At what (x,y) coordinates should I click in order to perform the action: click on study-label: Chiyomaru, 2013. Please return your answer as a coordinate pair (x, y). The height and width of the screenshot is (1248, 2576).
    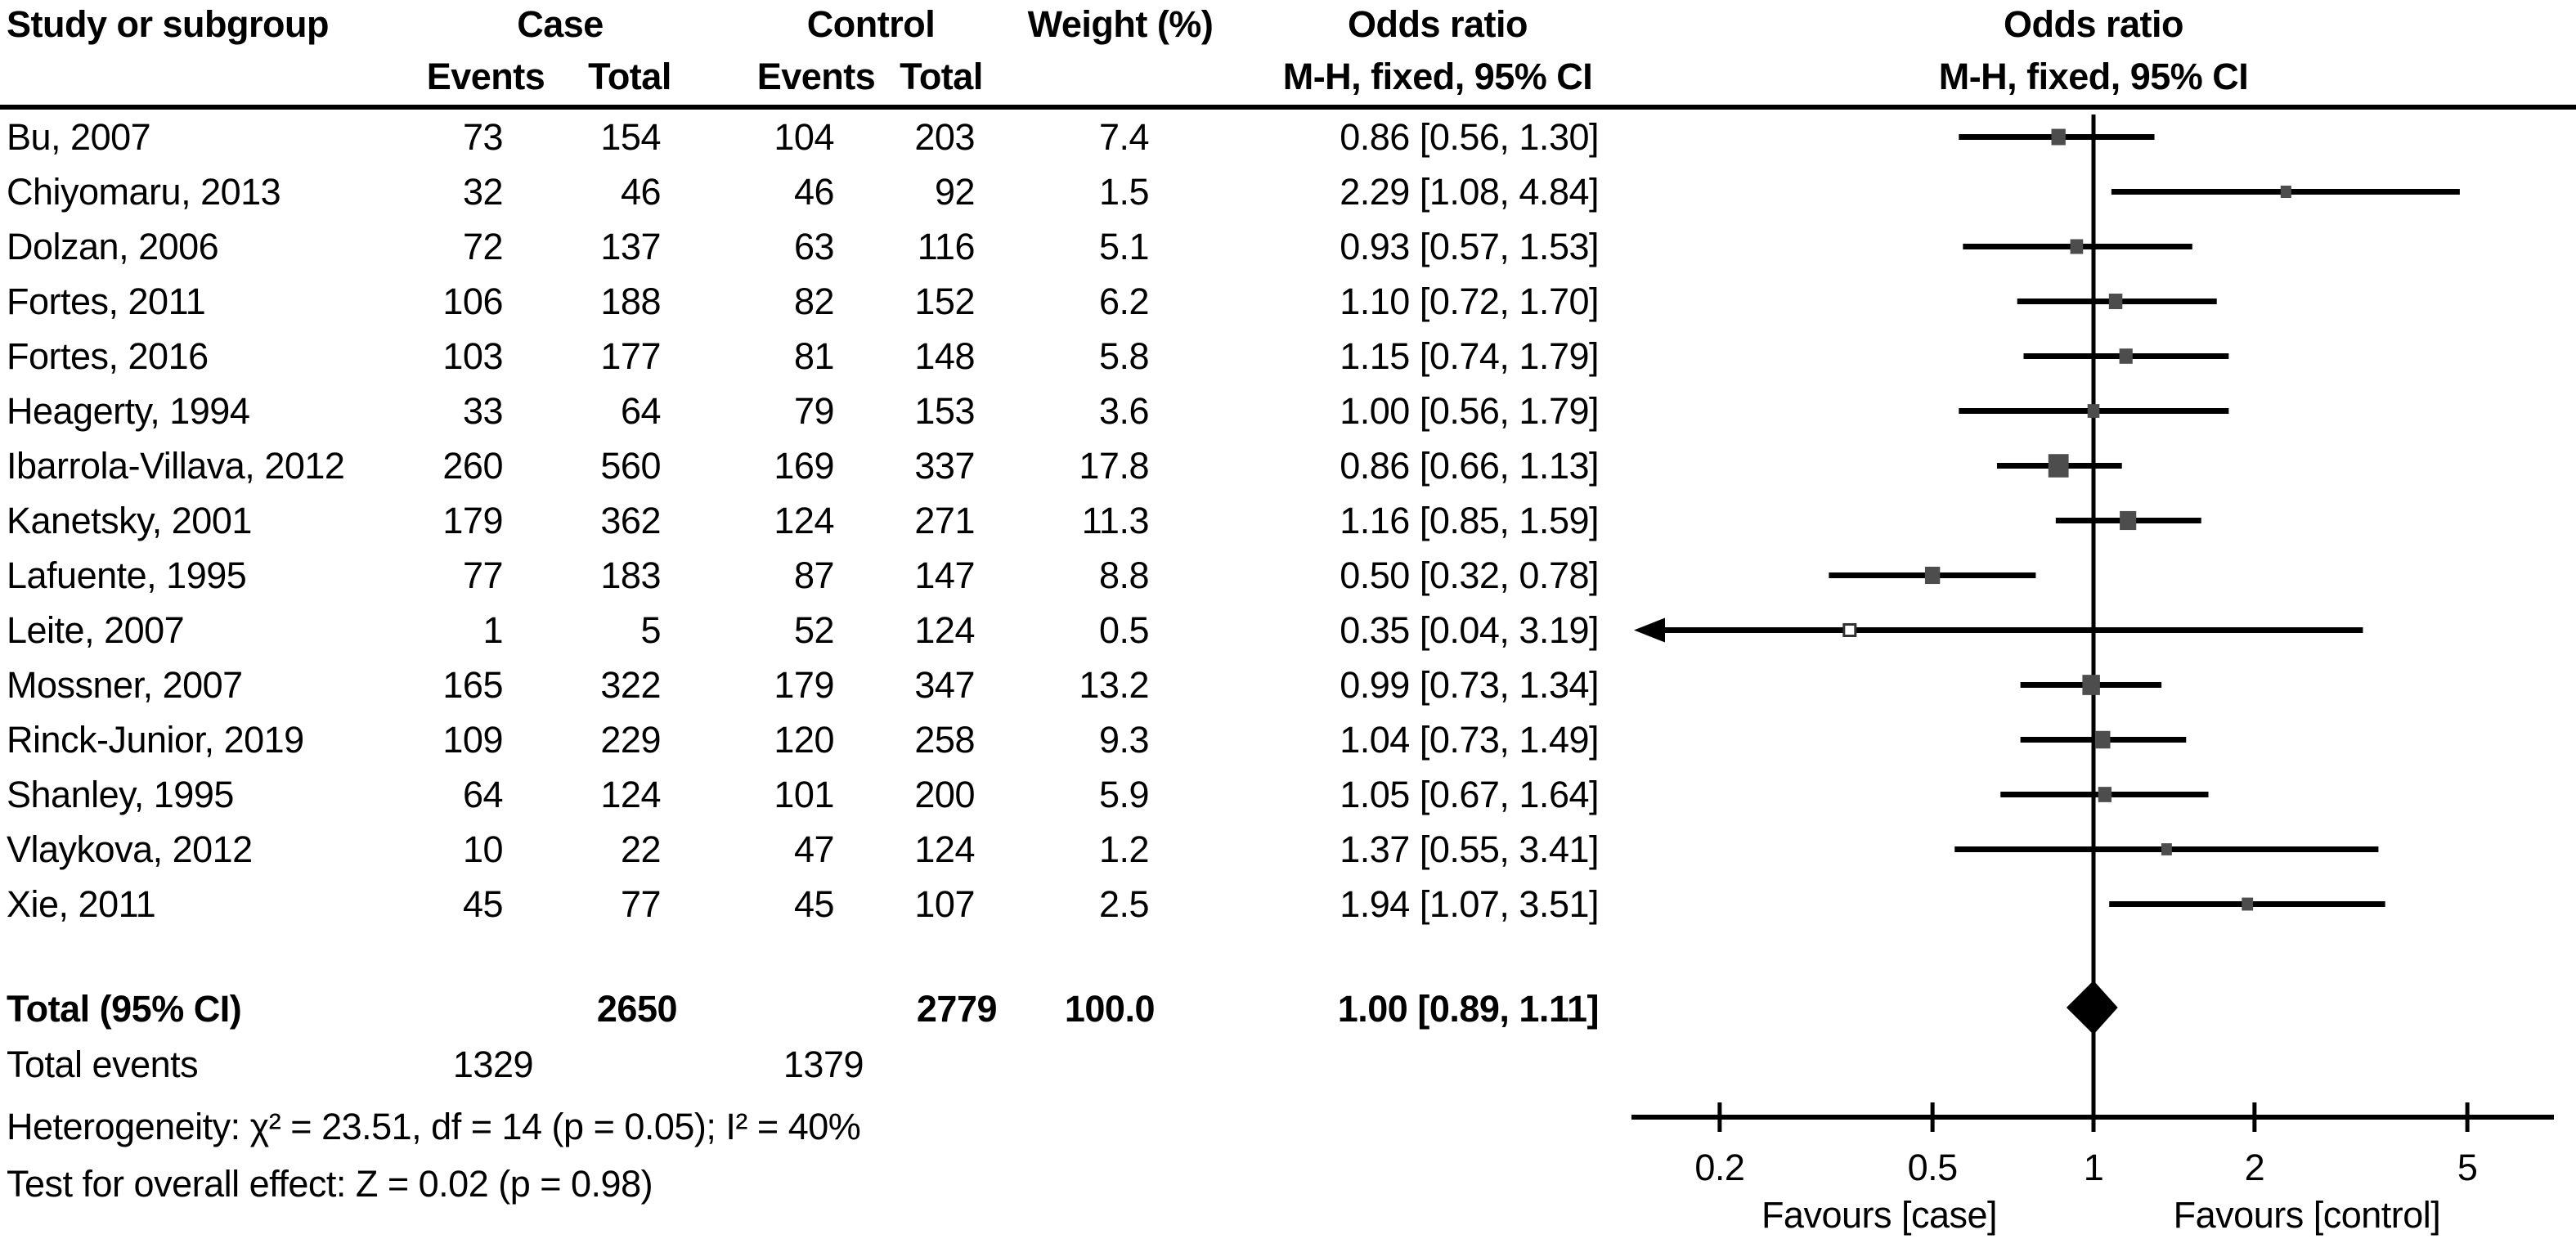
    Looking at the image, I should click on (144, 192).